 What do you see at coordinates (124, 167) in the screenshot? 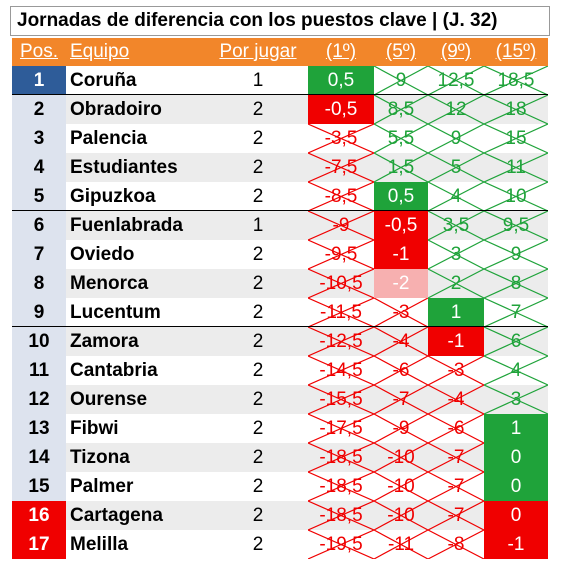
I see `team-name: Estudiantes` at bounding box center [124, 167].